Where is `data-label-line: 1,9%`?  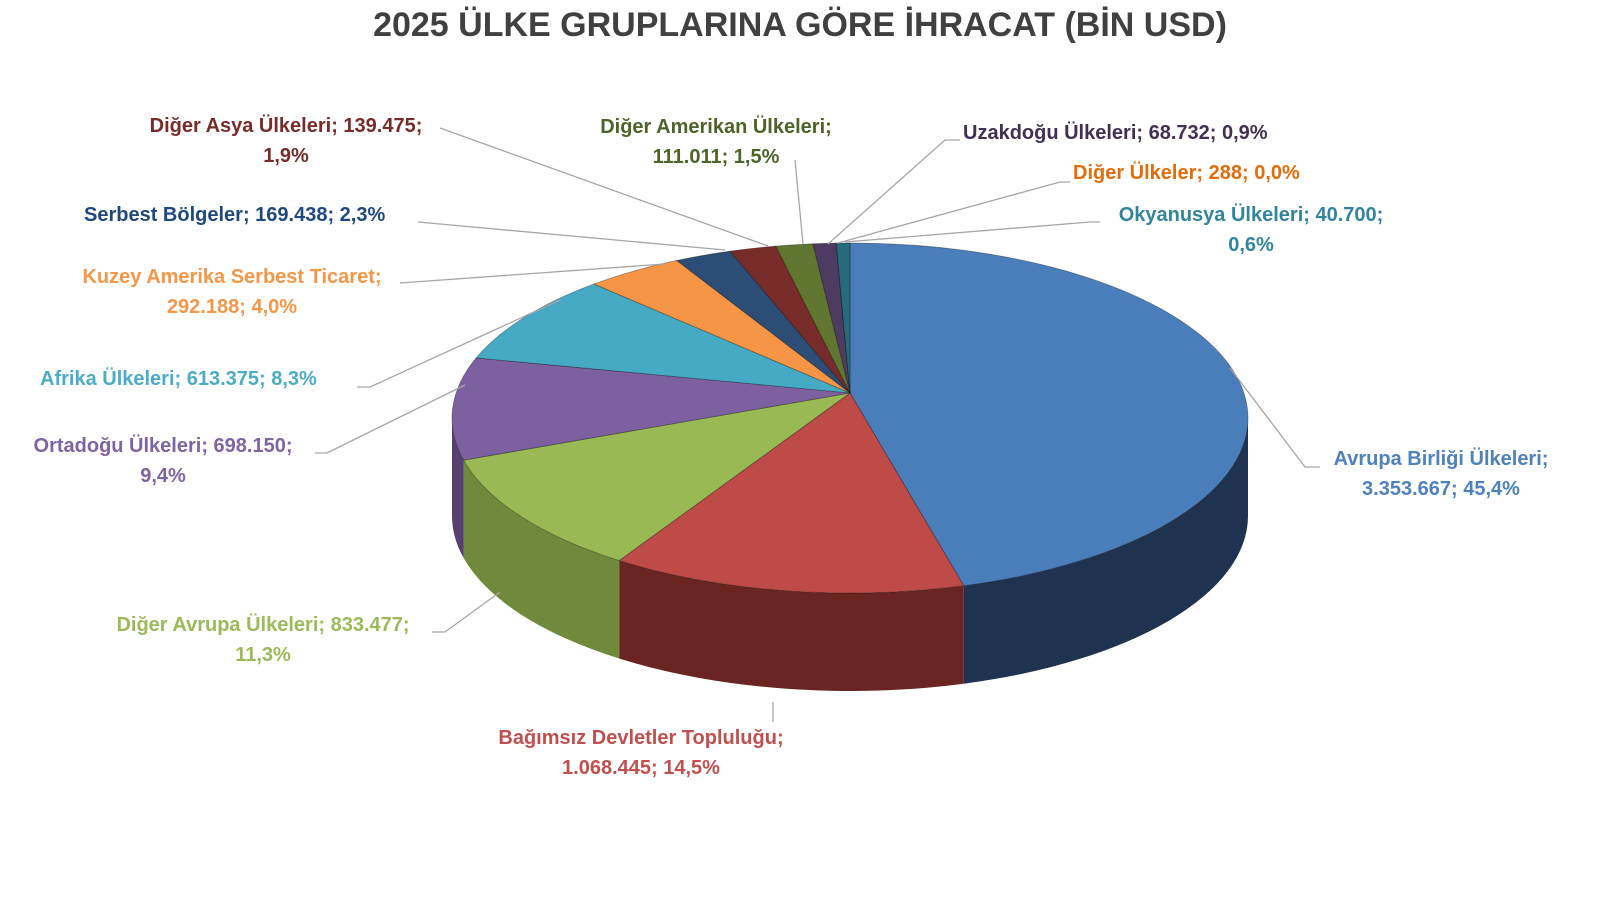
data-label-line: 1,9% is located at coordinates (286, 156).